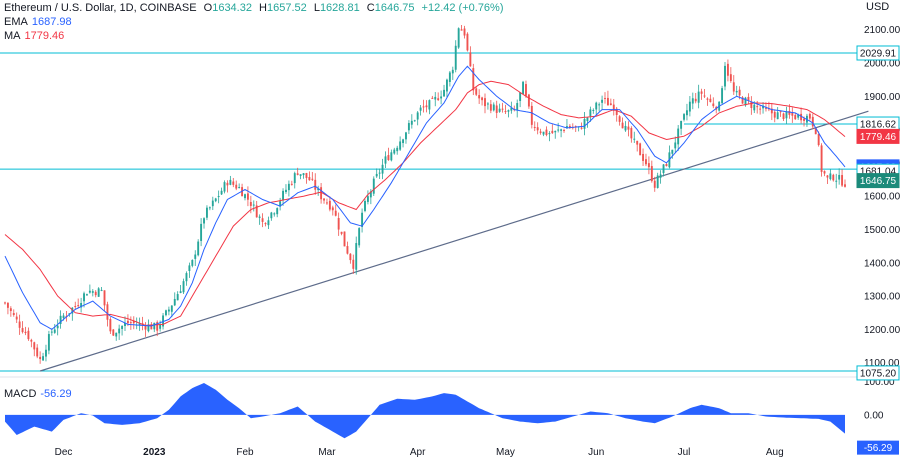 Image resolution: width=900 pixels, height=458 pixels. What do you see at coordinates (100, 8) in the screenshot?
I see `symbol-title: Ethereum / U.S. Dollar, 1D, COINBASE` at bounding box center [100, 8].